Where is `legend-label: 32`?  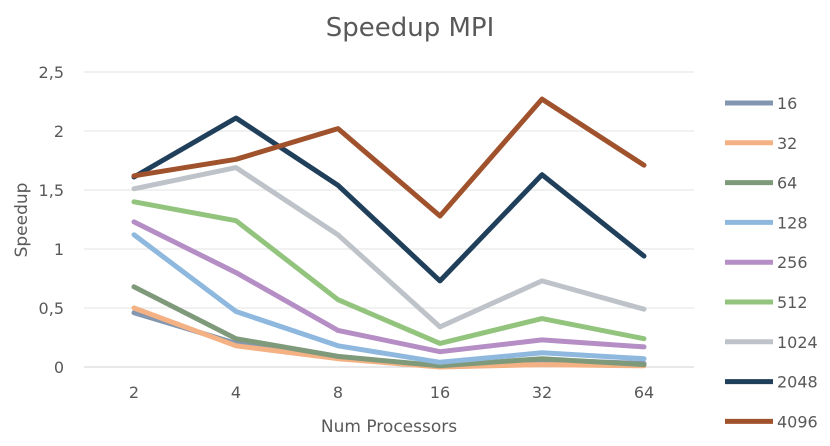
legend-label: 32 is located at coordinates (787, 143).